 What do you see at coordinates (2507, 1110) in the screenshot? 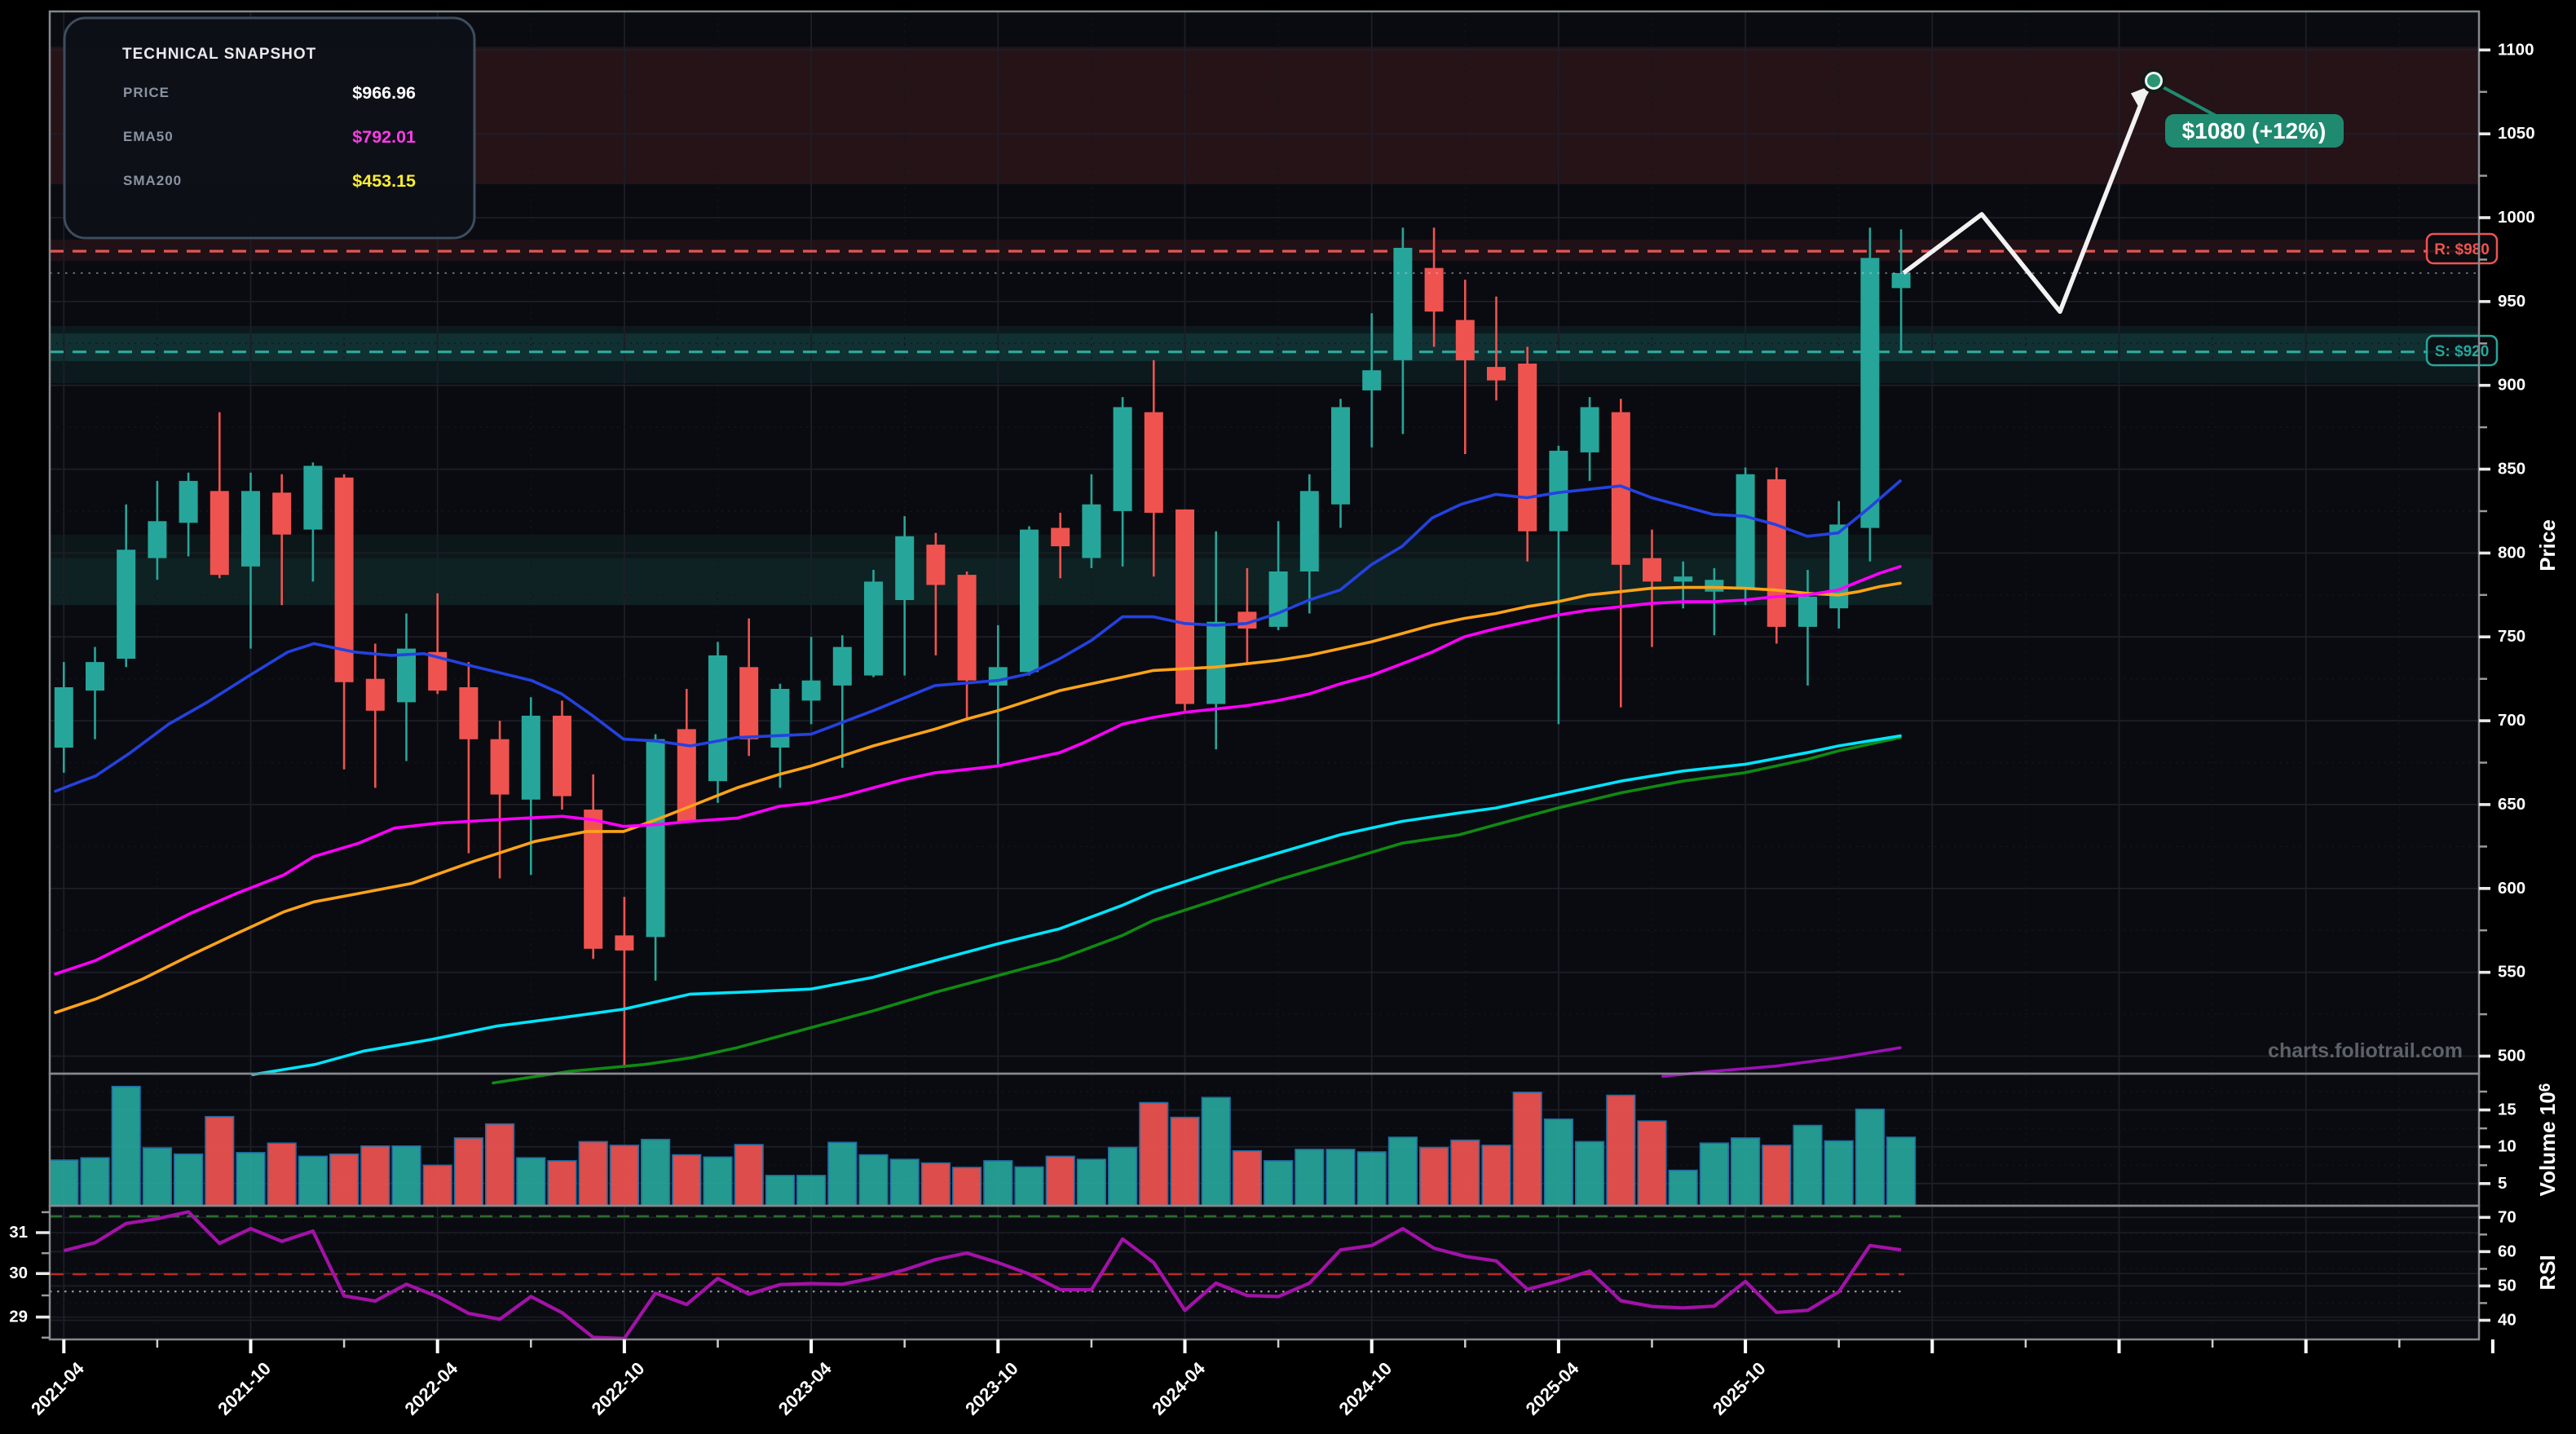
I see `svg-text: 15` at bounding box center [2507, 1110].